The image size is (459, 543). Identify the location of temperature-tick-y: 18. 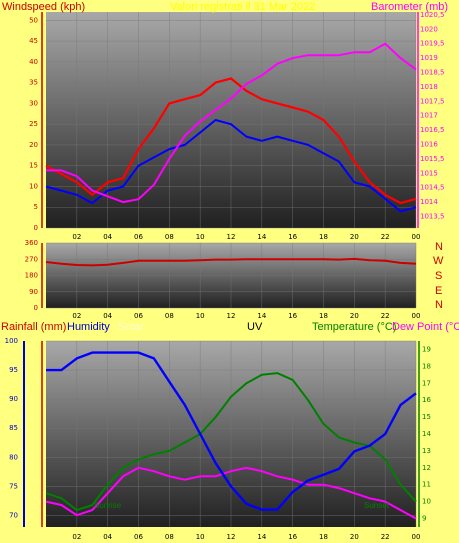
(426, 366).